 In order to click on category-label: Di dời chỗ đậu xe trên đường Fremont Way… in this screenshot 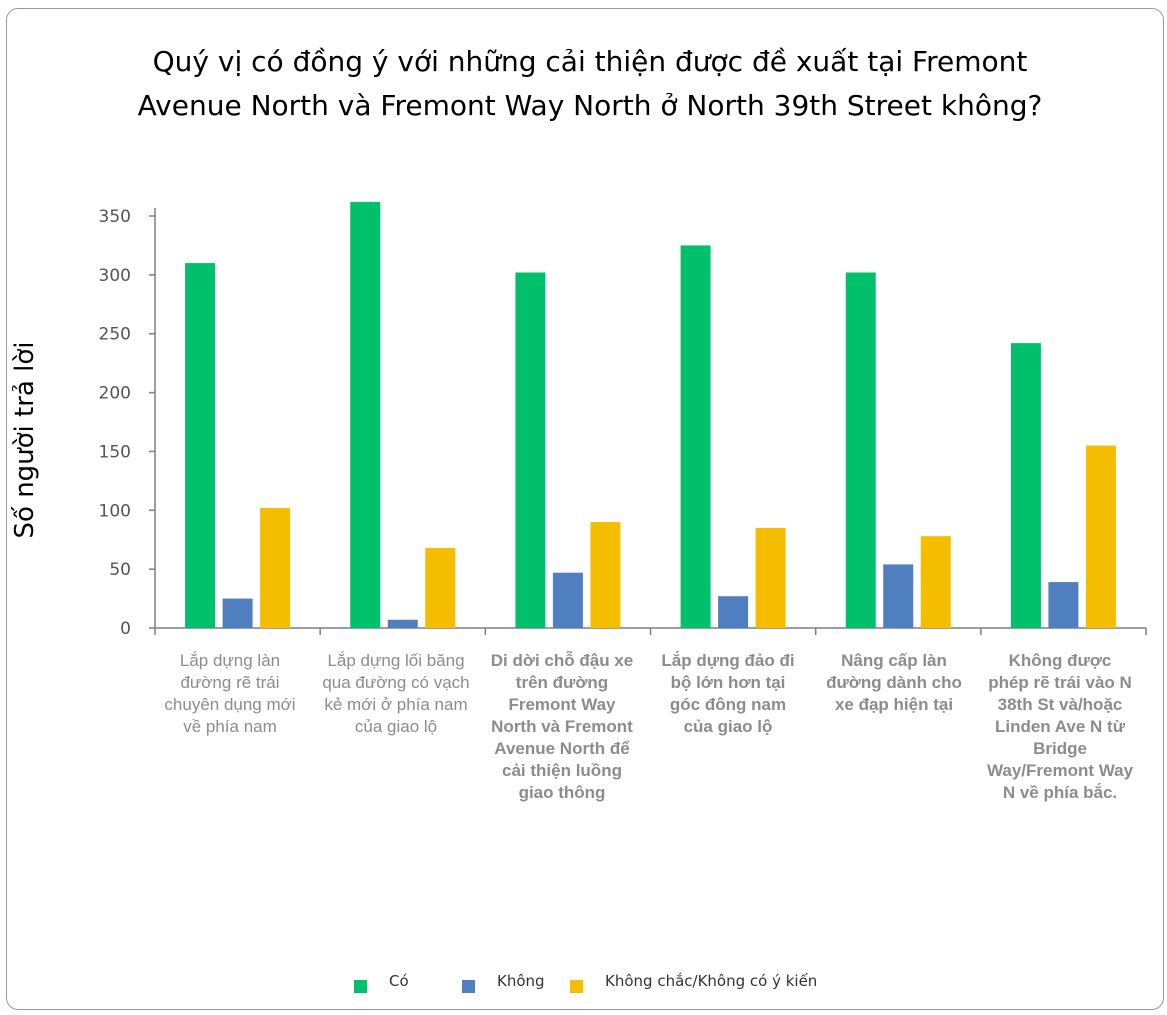, I will do `click(562, 726)`.